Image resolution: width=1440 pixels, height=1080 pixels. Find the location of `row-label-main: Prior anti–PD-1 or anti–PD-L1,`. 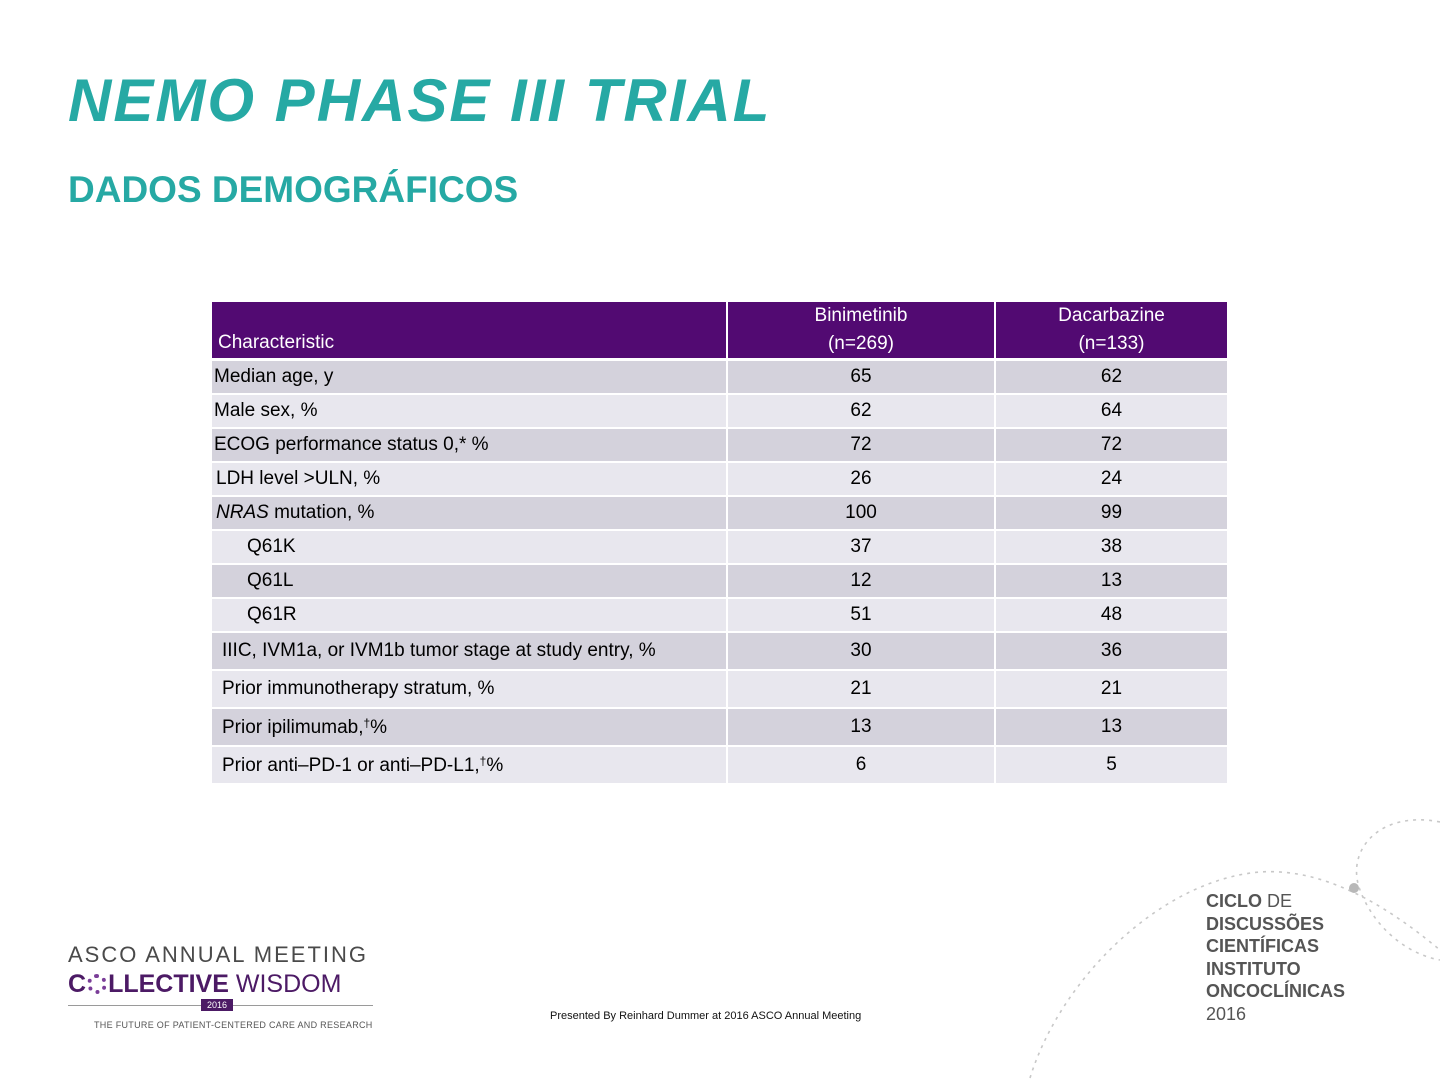

row-label-main: Prior anti–PD-1 or anti–PD-L1, is located at coordinates (351, 765).